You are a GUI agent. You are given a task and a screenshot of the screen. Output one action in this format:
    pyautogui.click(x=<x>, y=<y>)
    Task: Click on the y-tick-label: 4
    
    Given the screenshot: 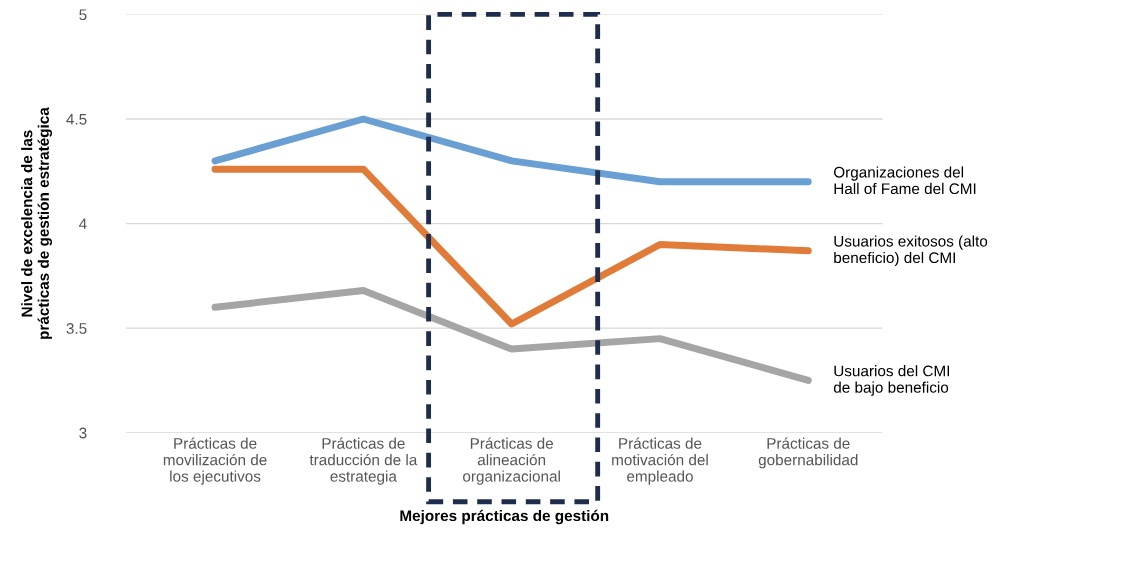 What is the action you would take?
    pyautogui.click(x=83, y=224)
    